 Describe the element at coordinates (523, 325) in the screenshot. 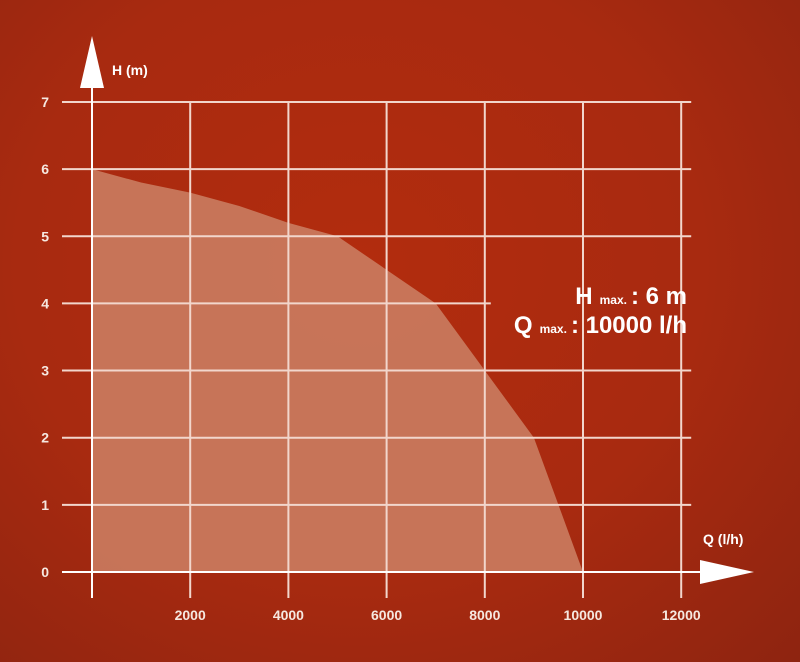

I see `qmax-letter: Q` at that location.